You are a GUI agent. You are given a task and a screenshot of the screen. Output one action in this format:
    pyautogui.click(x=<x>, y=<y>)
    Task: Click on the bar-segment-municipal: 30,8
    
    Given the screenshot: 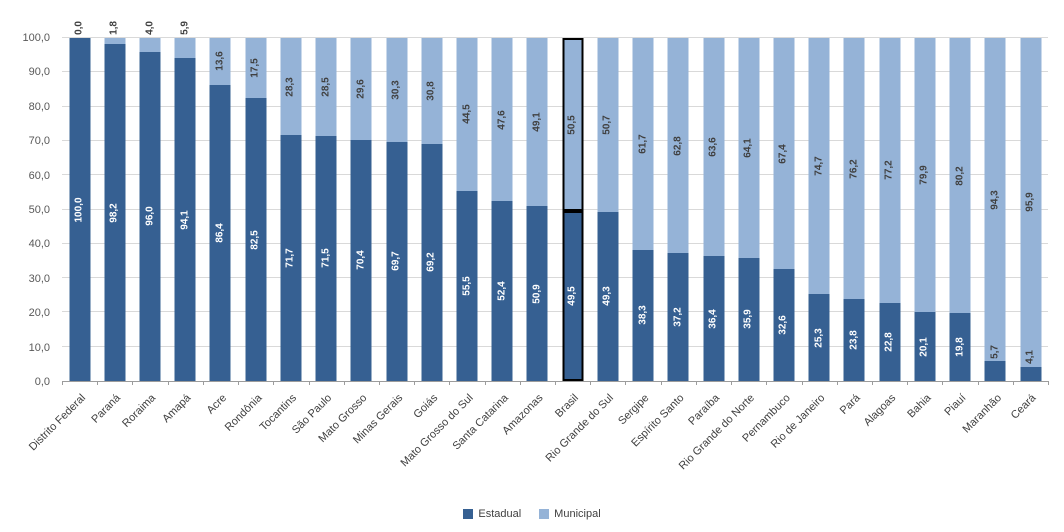 What is the action you would take?
    pyautogui.click(x=432, y=91)
    